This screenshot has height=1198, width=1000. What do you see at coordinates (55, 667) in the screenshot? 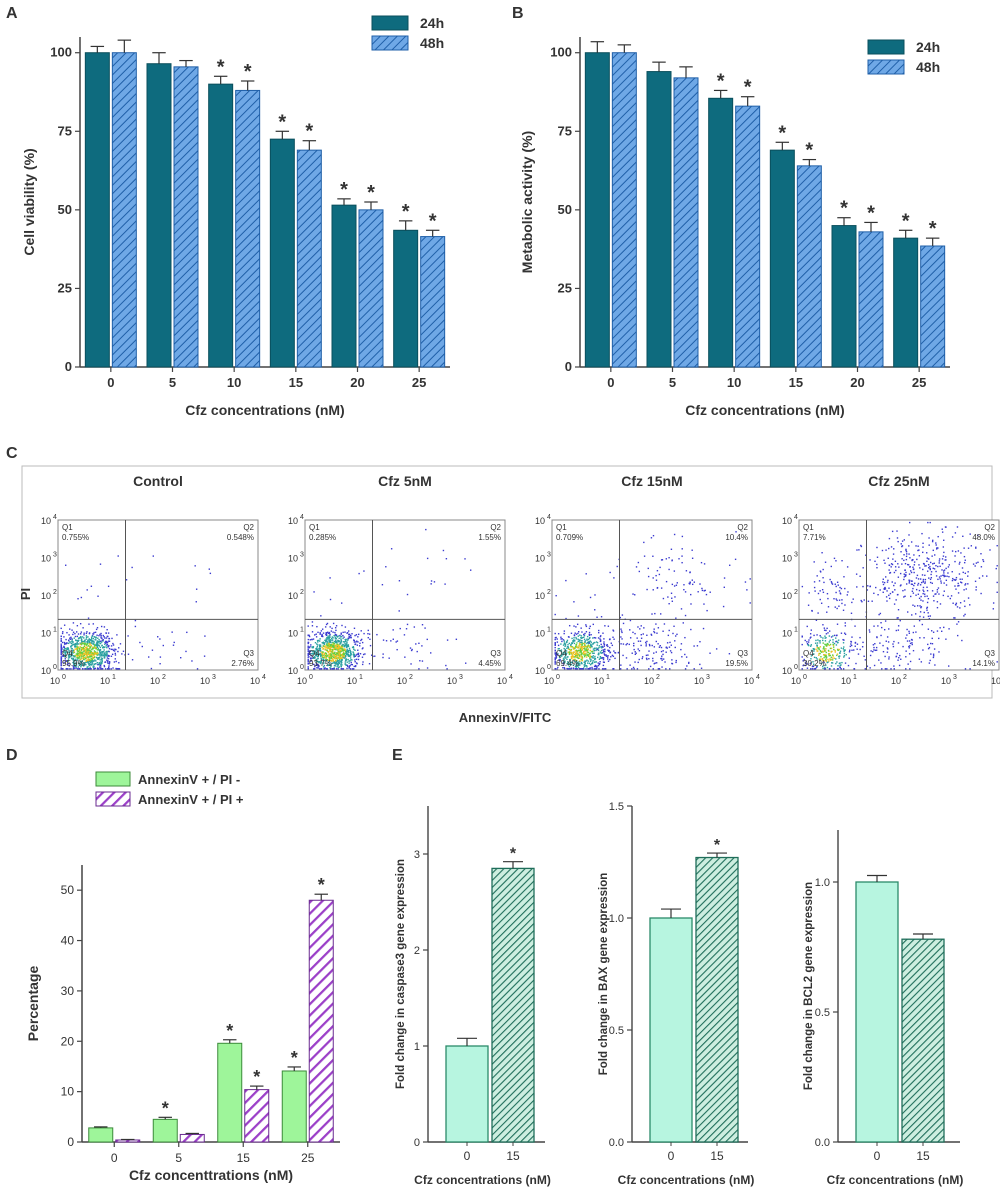
I see `flow-y-tick-exp: 0` at bounding box center [55, 667].